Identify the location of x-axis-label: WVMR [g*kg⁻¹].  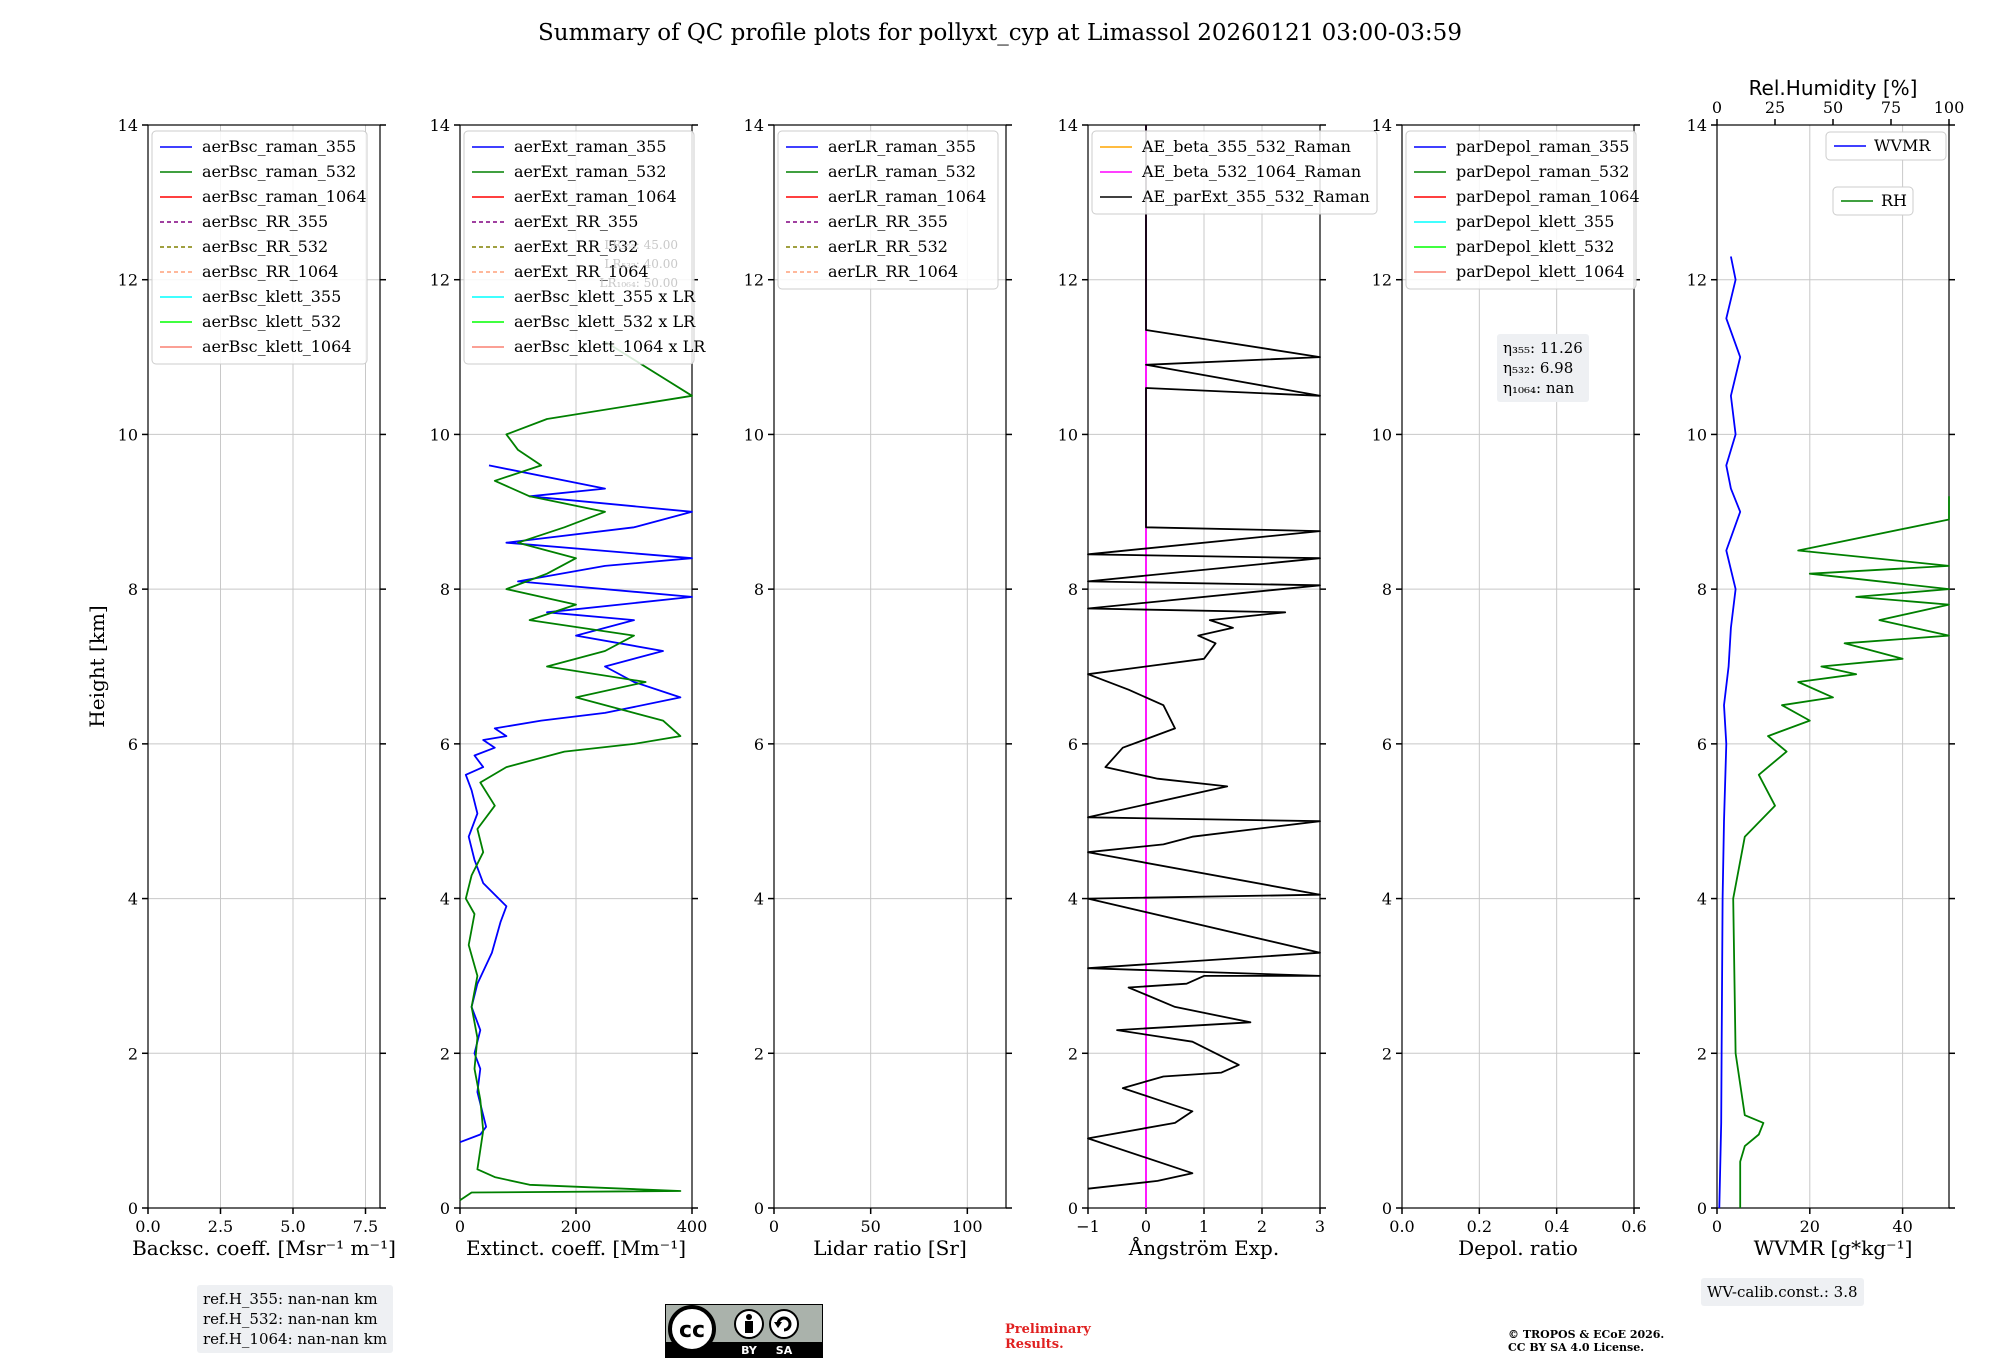
(1833, 1248).